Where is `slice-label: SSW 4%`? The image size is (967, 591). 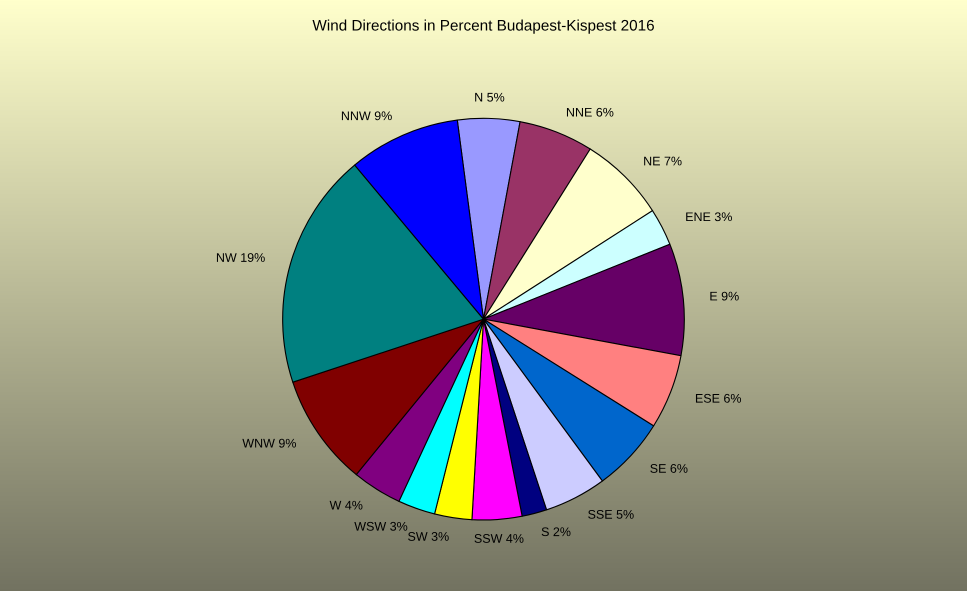
slice-label: SSW 4% is located at coordinates (499, 538).